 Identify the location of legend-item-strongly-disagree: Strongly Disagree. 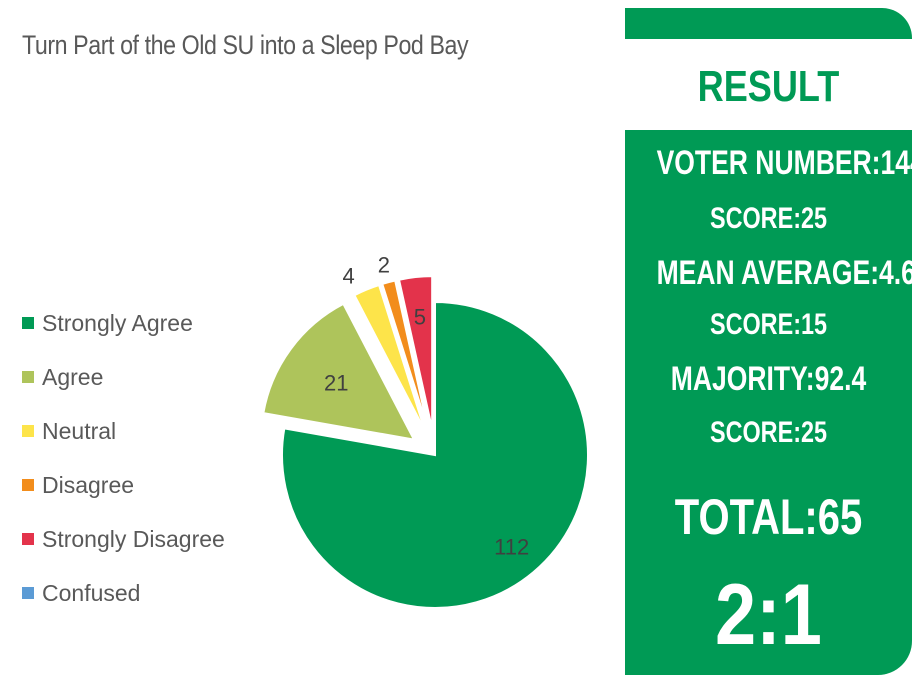
(123, 539).